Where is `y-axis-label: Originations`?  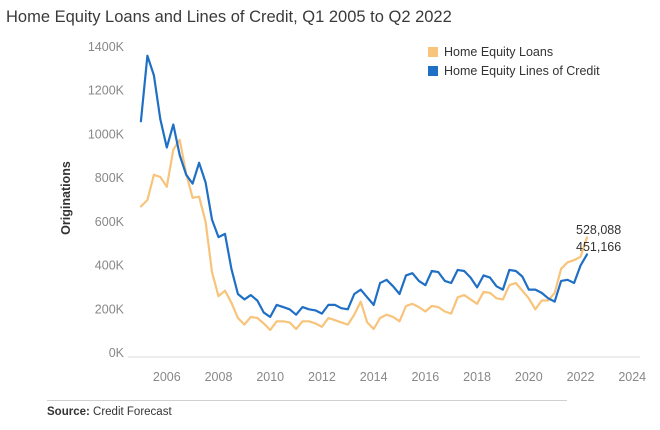 y-axis-label: Originations is located at coordinates (66, 198).